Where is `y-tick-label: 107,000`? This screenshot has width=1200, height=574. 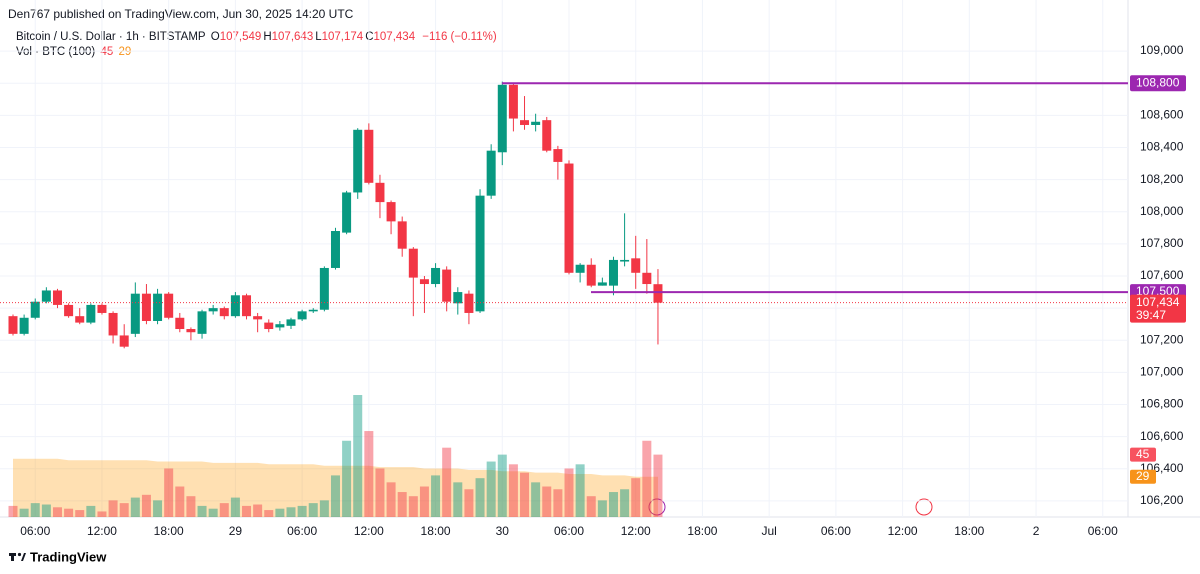 y-tick-label: 107,000 is located at coordinates (1162, 372).